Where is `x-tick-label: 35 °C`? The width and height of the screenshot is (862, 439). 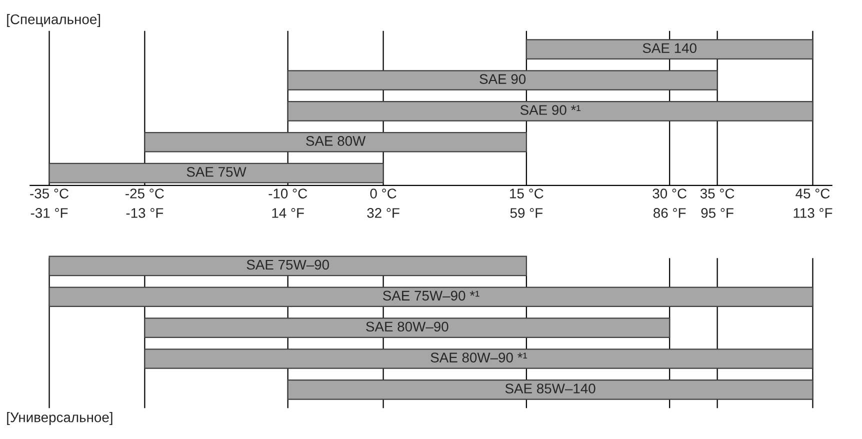 x-tick-label: 35 °C is located at coordinates (717, 193).